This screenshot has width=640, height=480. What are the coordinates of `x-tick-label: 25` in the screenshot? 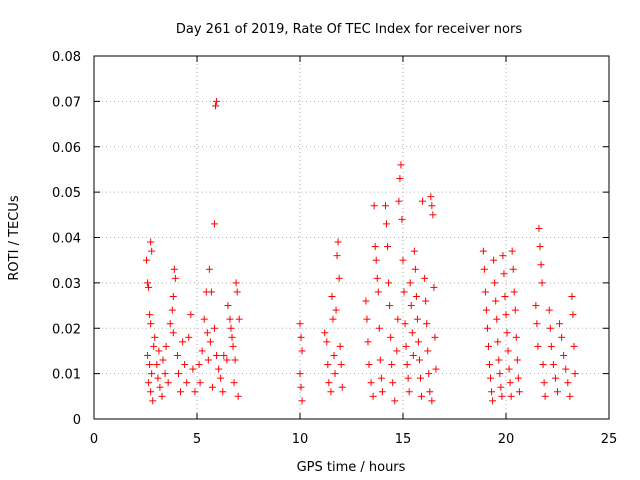 It's located at (609, 439).